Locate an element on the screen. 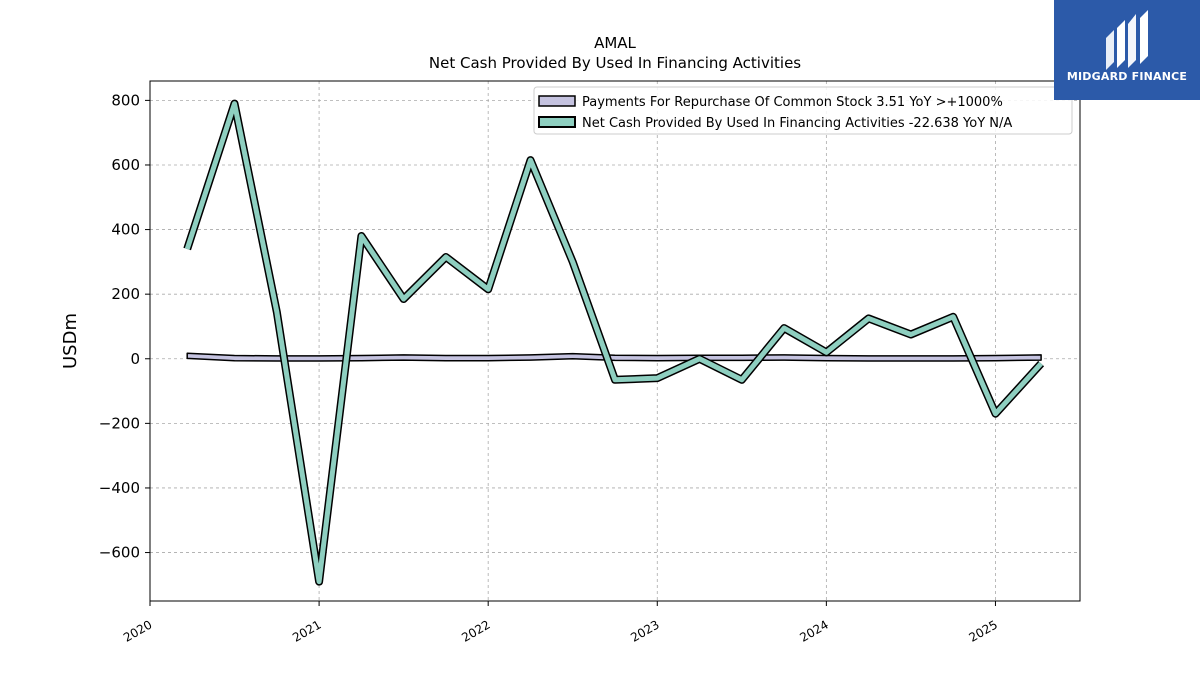 Image resolution: width=1200 pixels, height=675 pixels. y-tick-label: −400 is located at coordinates (119, 488).